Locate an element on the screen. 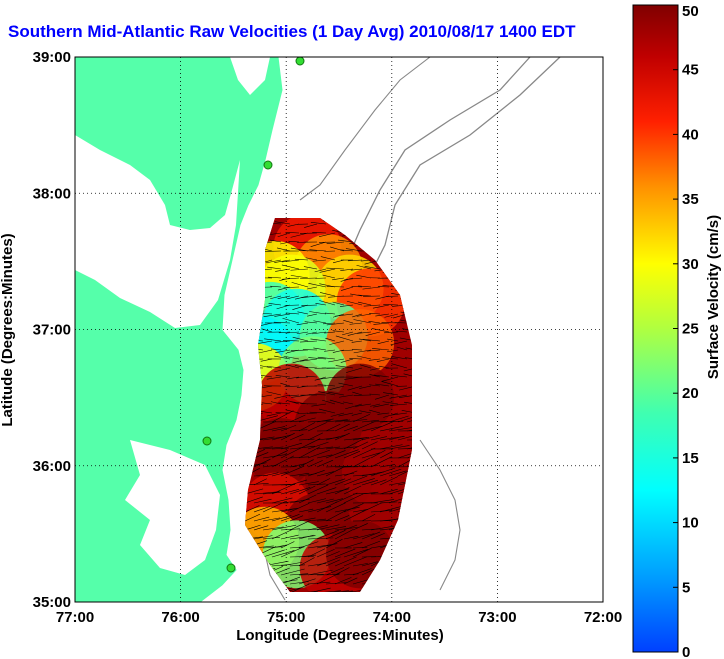 Image resolution: width=724 pixels, height=659 pixels. radar-station-marker is located at coordinates (207, 441).